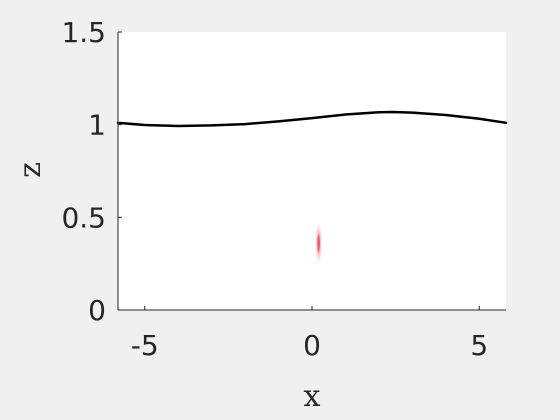  I want to click on y-axis-label: z, so click(30, 170).